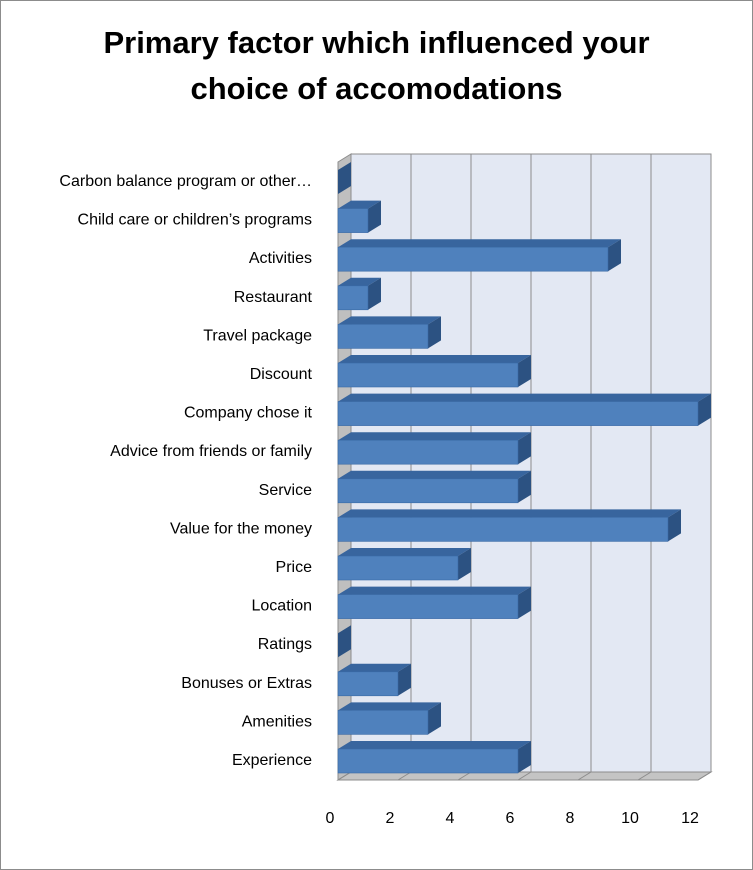  What do you see at coordinates (570, 818) in the screenshot?
I see `x-tick-label: 8` at bounding box center [570, 818].